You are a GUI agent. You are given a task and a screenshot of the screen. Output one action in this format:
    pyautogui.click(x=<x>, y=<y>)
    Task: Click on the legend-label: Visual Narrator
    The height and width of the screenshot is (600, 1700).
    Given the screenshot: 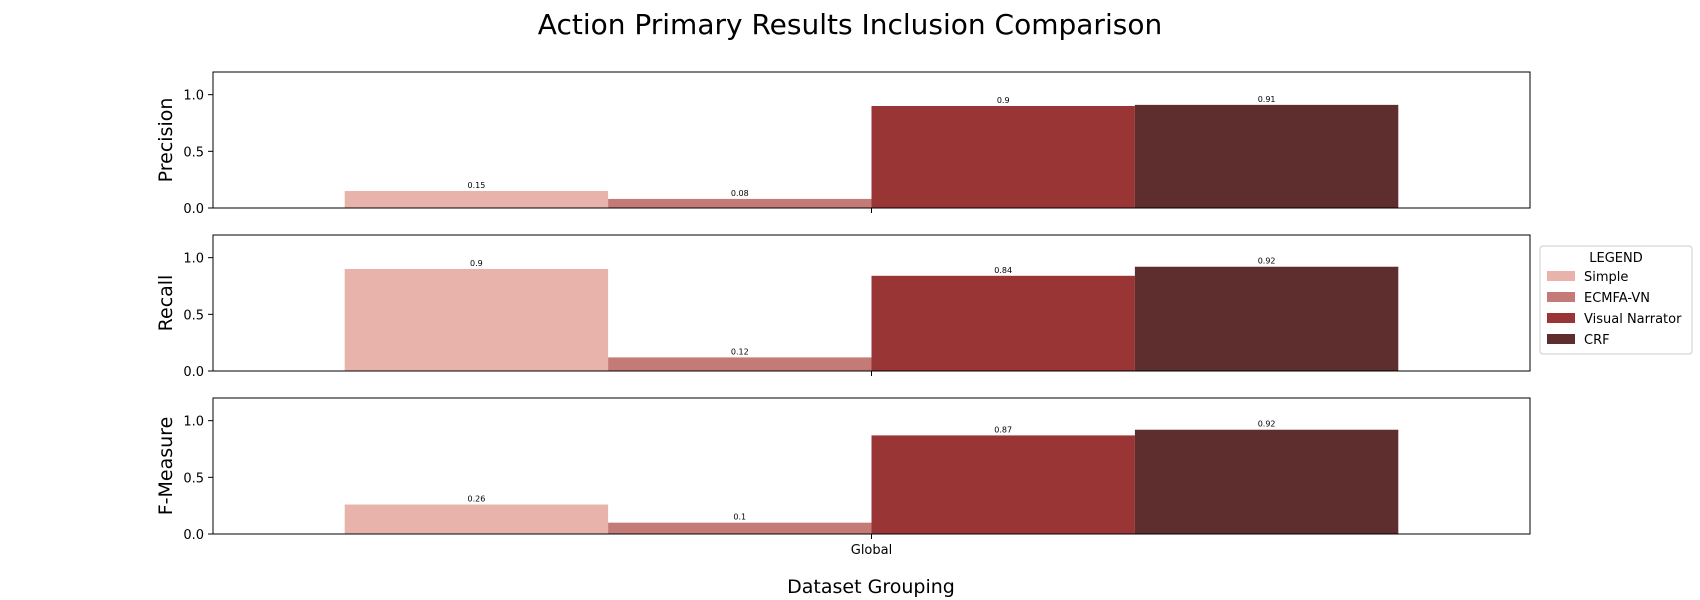 What is the action you would take?
    pyautogui.click(x=1633, y=319)
    